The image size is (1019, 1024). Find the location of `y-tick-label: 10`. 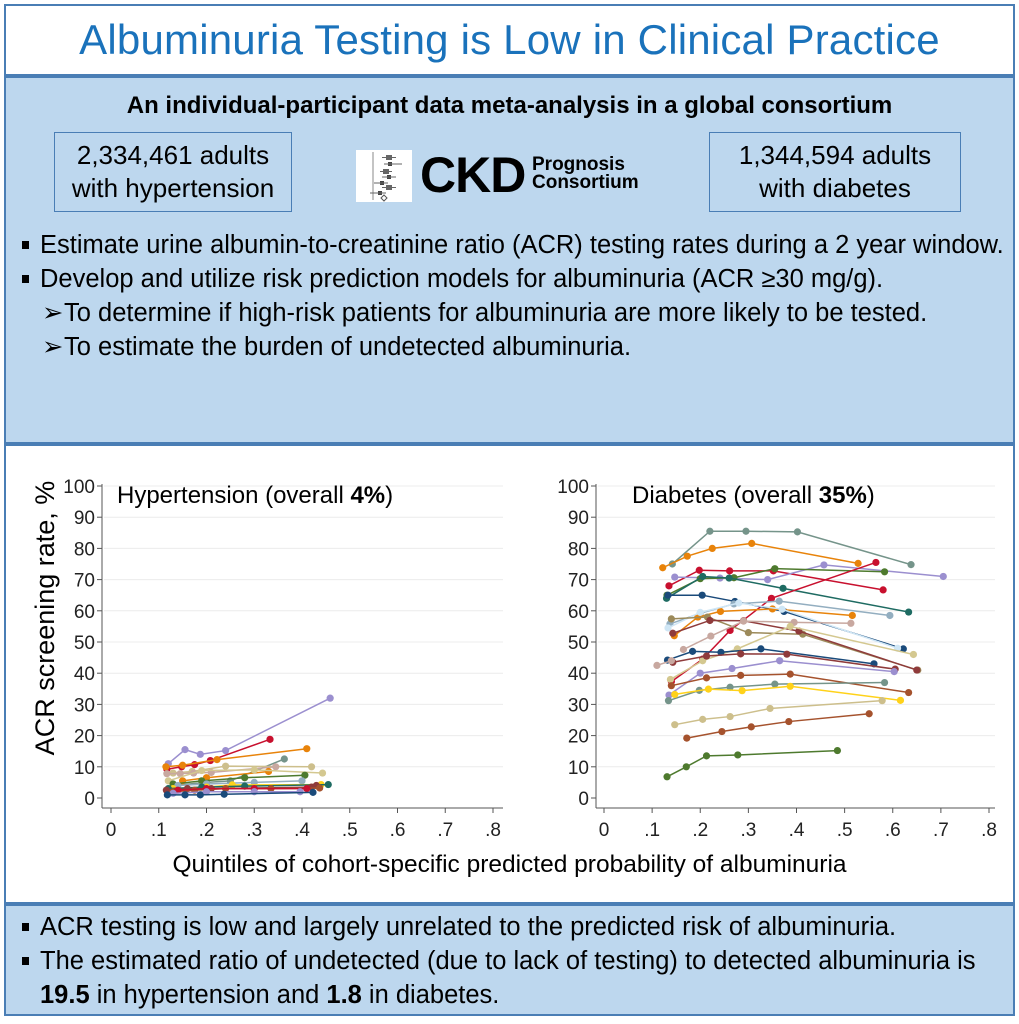

y-tick-label: 10 is located at coordinates (84, 768).